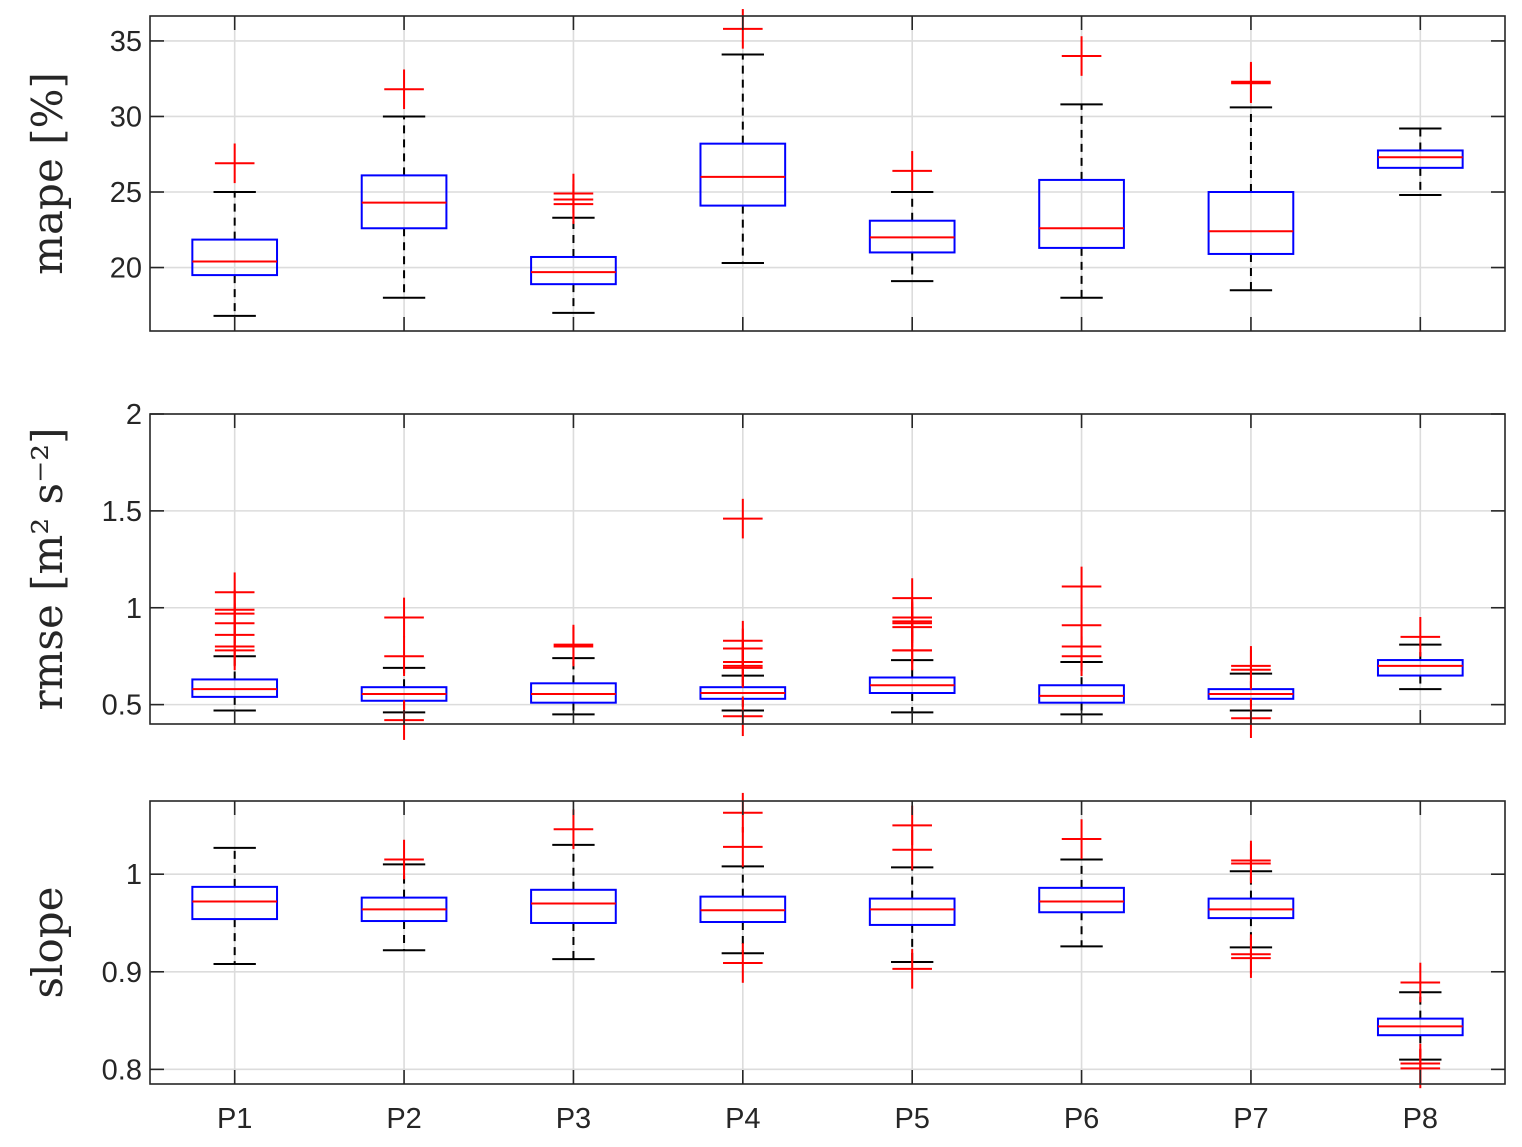 Image resolution: width=1522 pixels, height=1147 pixels. I want to click on y-tick-label: 2, so click(134, 415).